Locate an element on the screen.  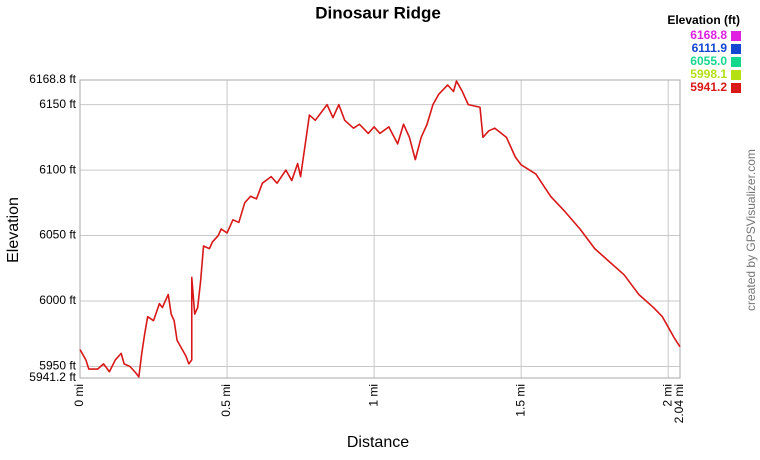
x-tick-label: 2.04 mi is located at coordinates (679, 403).